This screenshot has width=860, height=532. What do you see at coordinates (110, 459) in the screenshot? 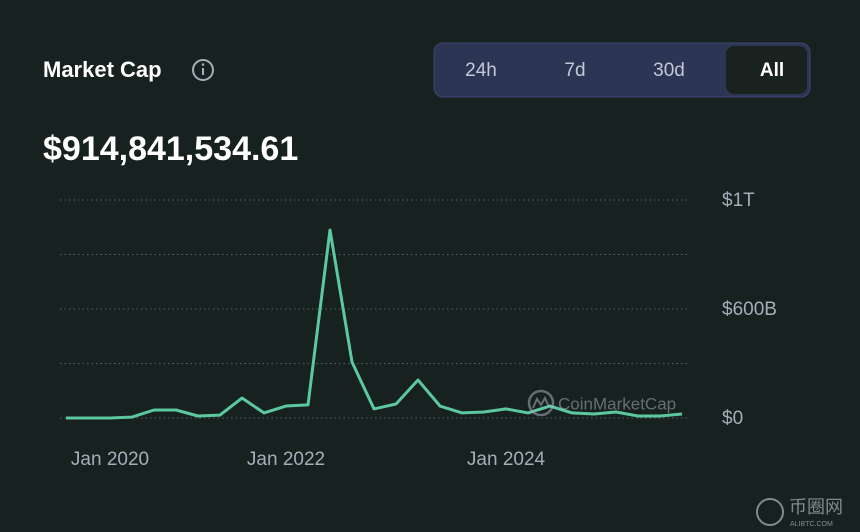
I see `x-tick-label: Jan 2020` at bounding box center [110, 459].